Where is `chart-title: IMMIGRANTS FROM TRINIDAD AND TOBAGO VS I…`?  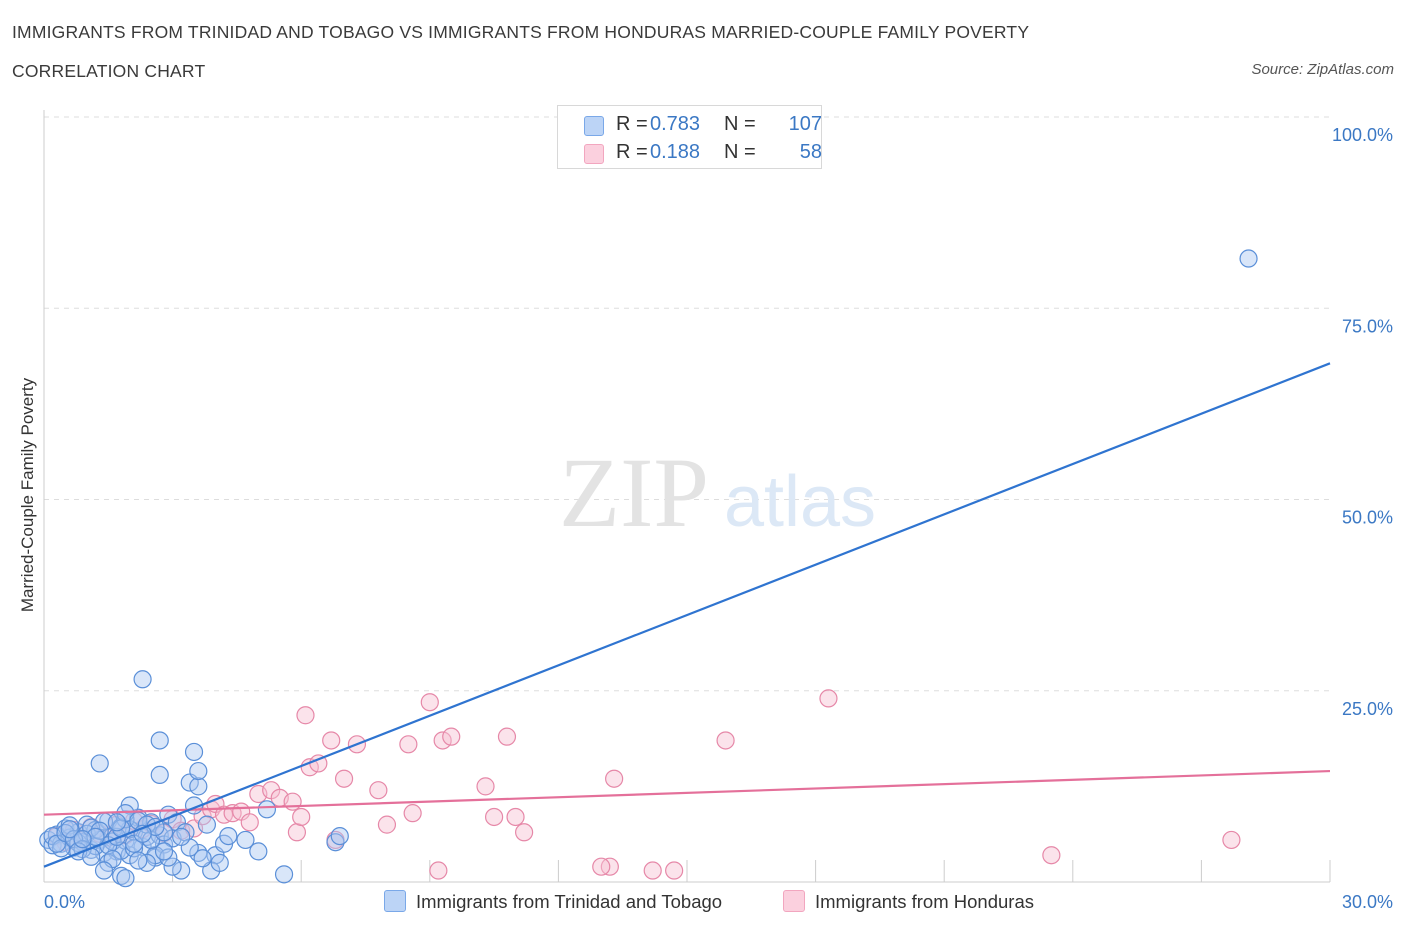
chart-title: IMMIGRANTS FROM TRINIDAD AND TOBAGO VS I… is located at coordinates (521, 32).